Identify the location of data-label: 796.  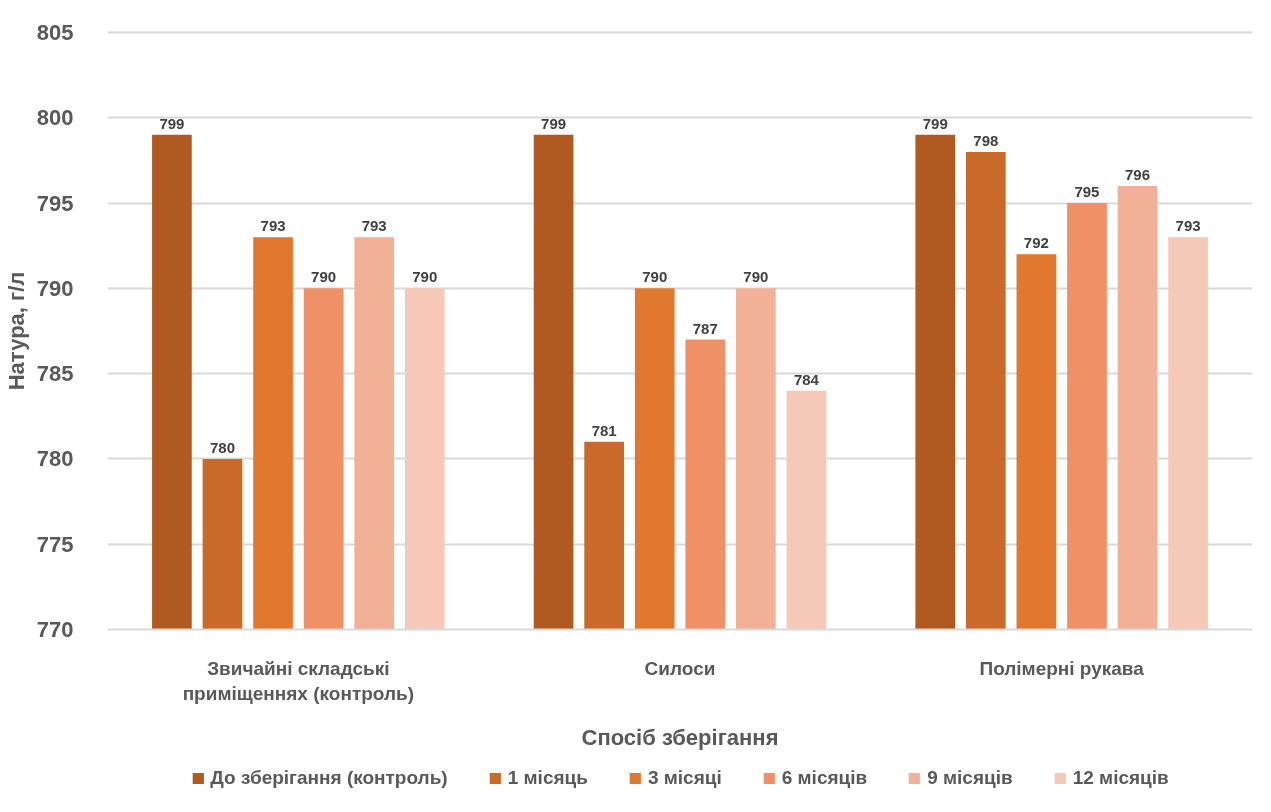
(1138, 175).